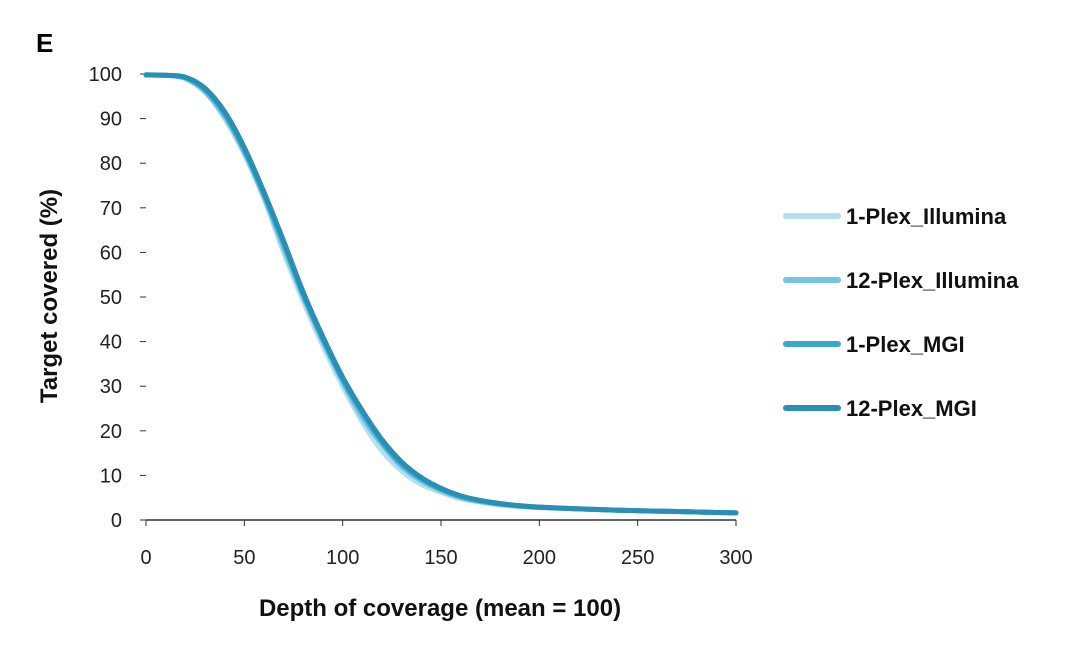 The width and height of the screenshot is (1080, 656). Describe the element at coordinates (145, 558) in the screenshot. I see `x-tick-label: 0` at that location.